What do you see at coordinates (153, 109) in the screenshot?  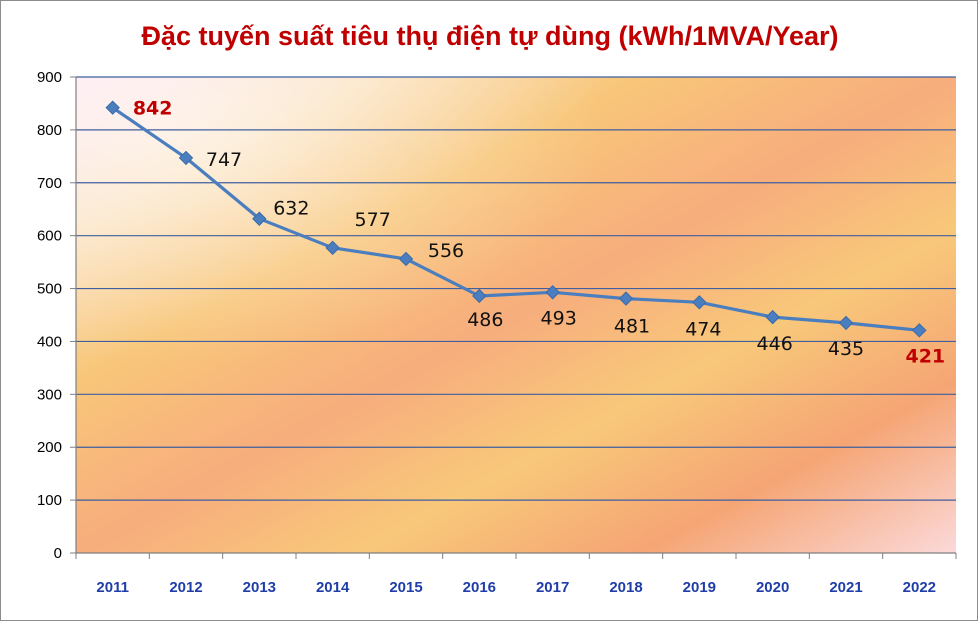 I see `data-label: 842` at bounding box center [153, 109].